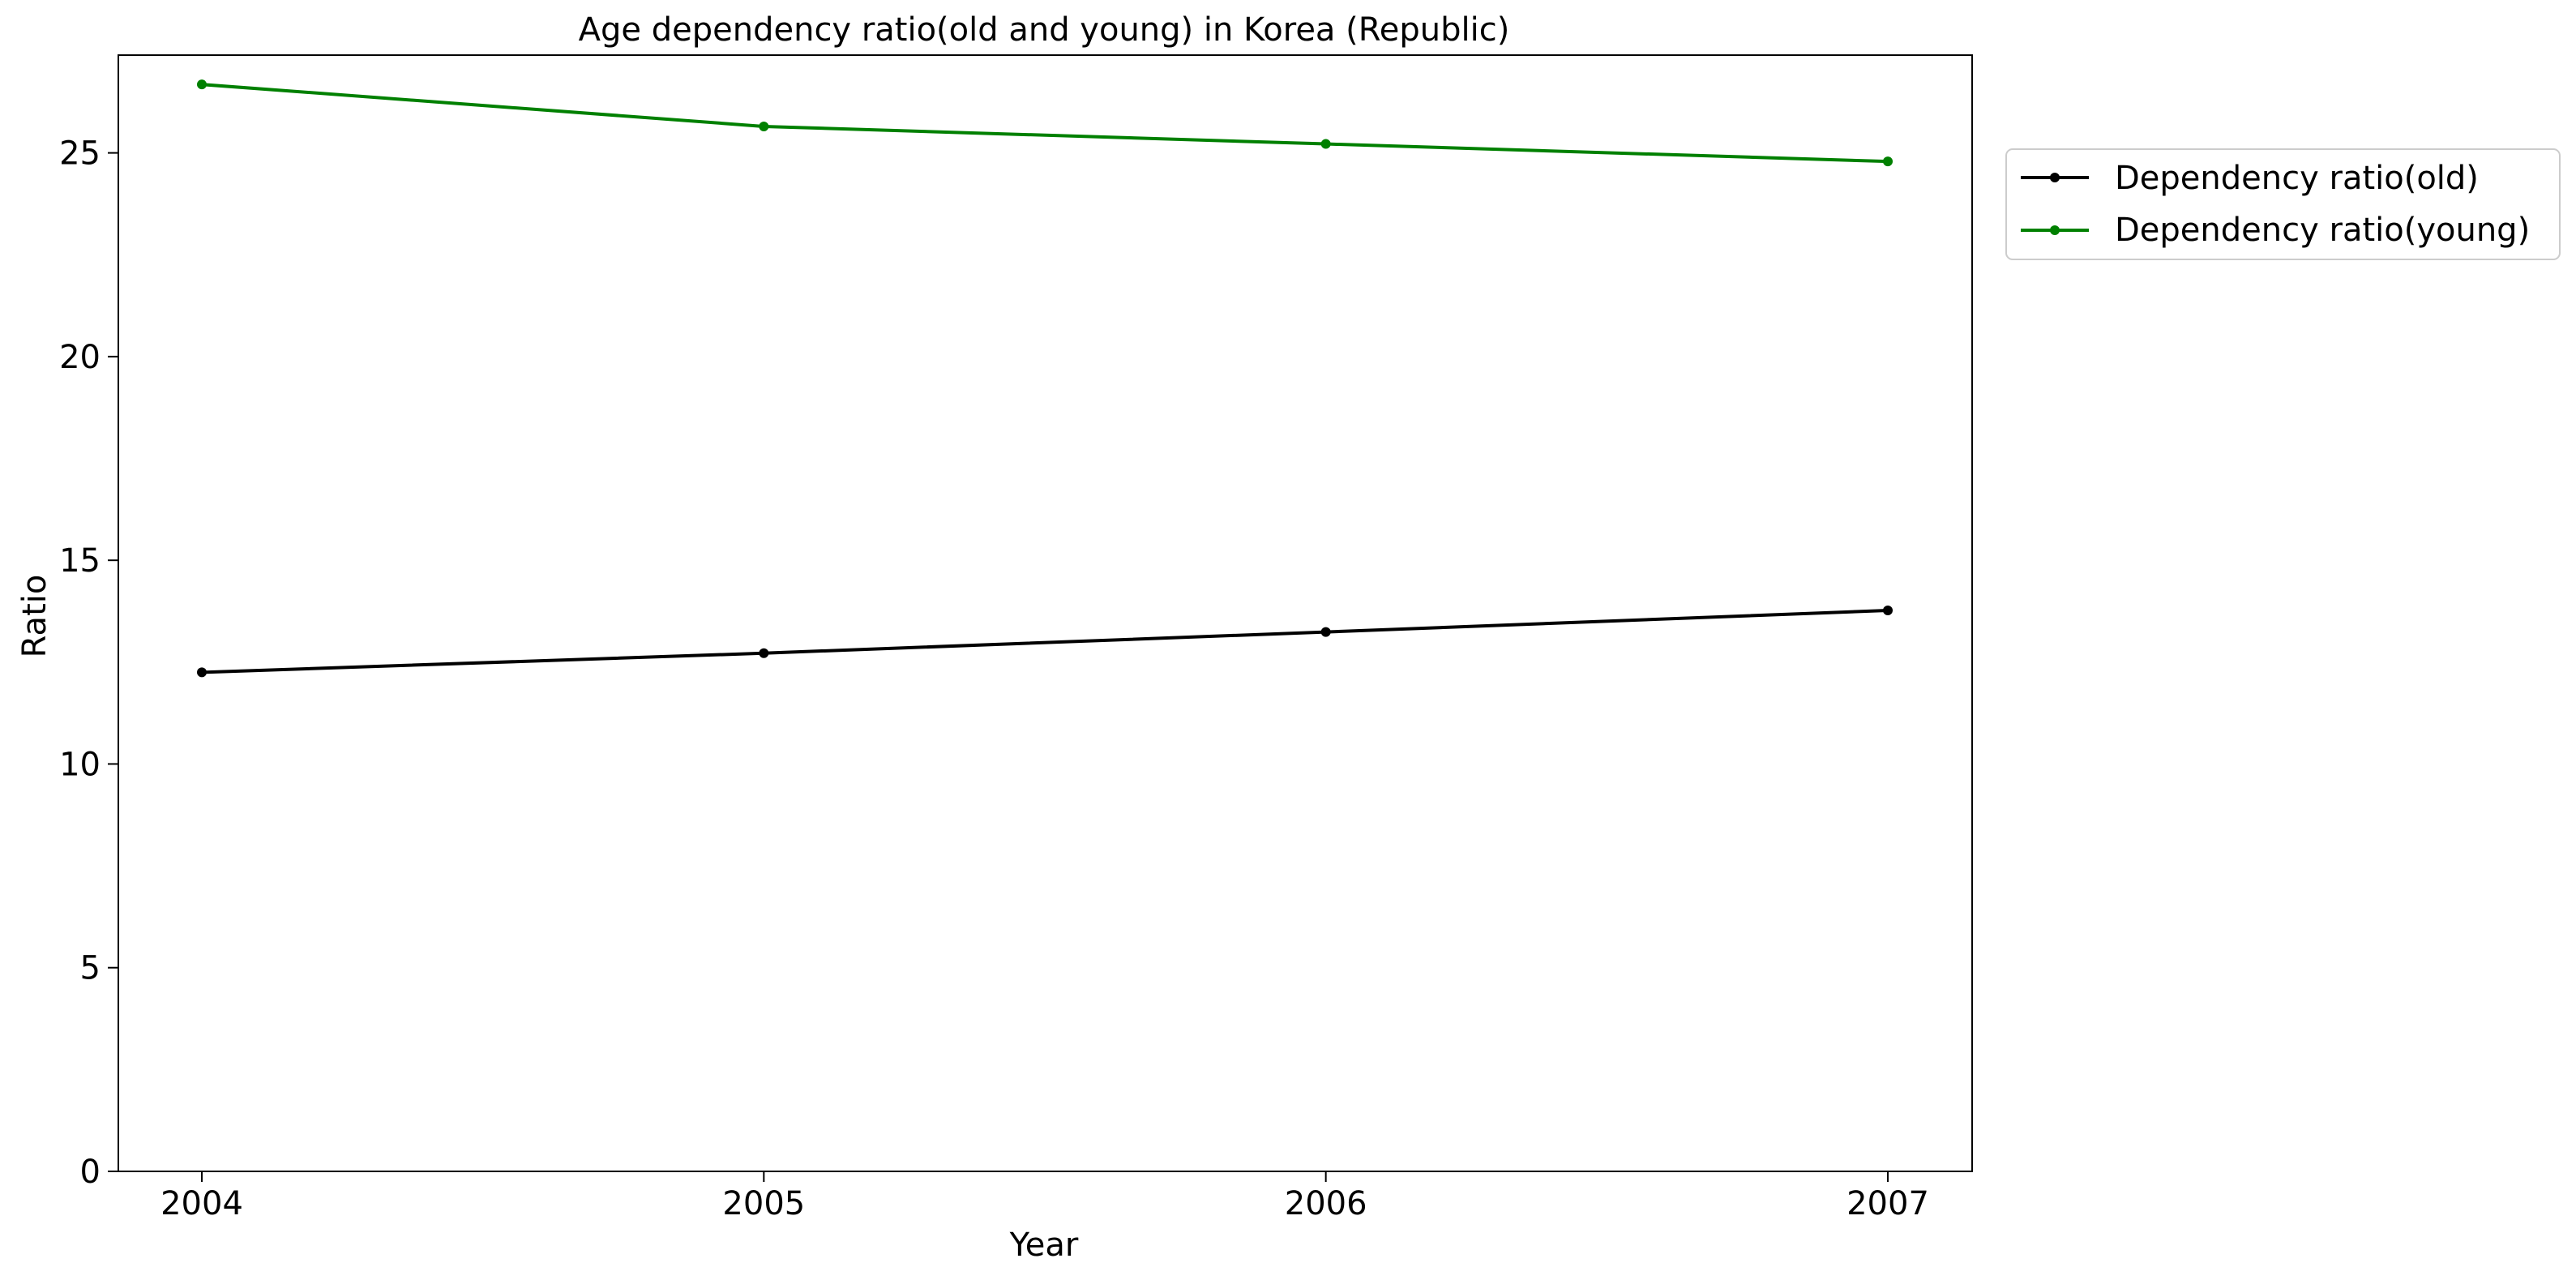 Image resolution: width=2576 pixels, height=1280 pixels. I want to click on x-axis: 2004 2005 2006 2007, so click(1044, 1196).